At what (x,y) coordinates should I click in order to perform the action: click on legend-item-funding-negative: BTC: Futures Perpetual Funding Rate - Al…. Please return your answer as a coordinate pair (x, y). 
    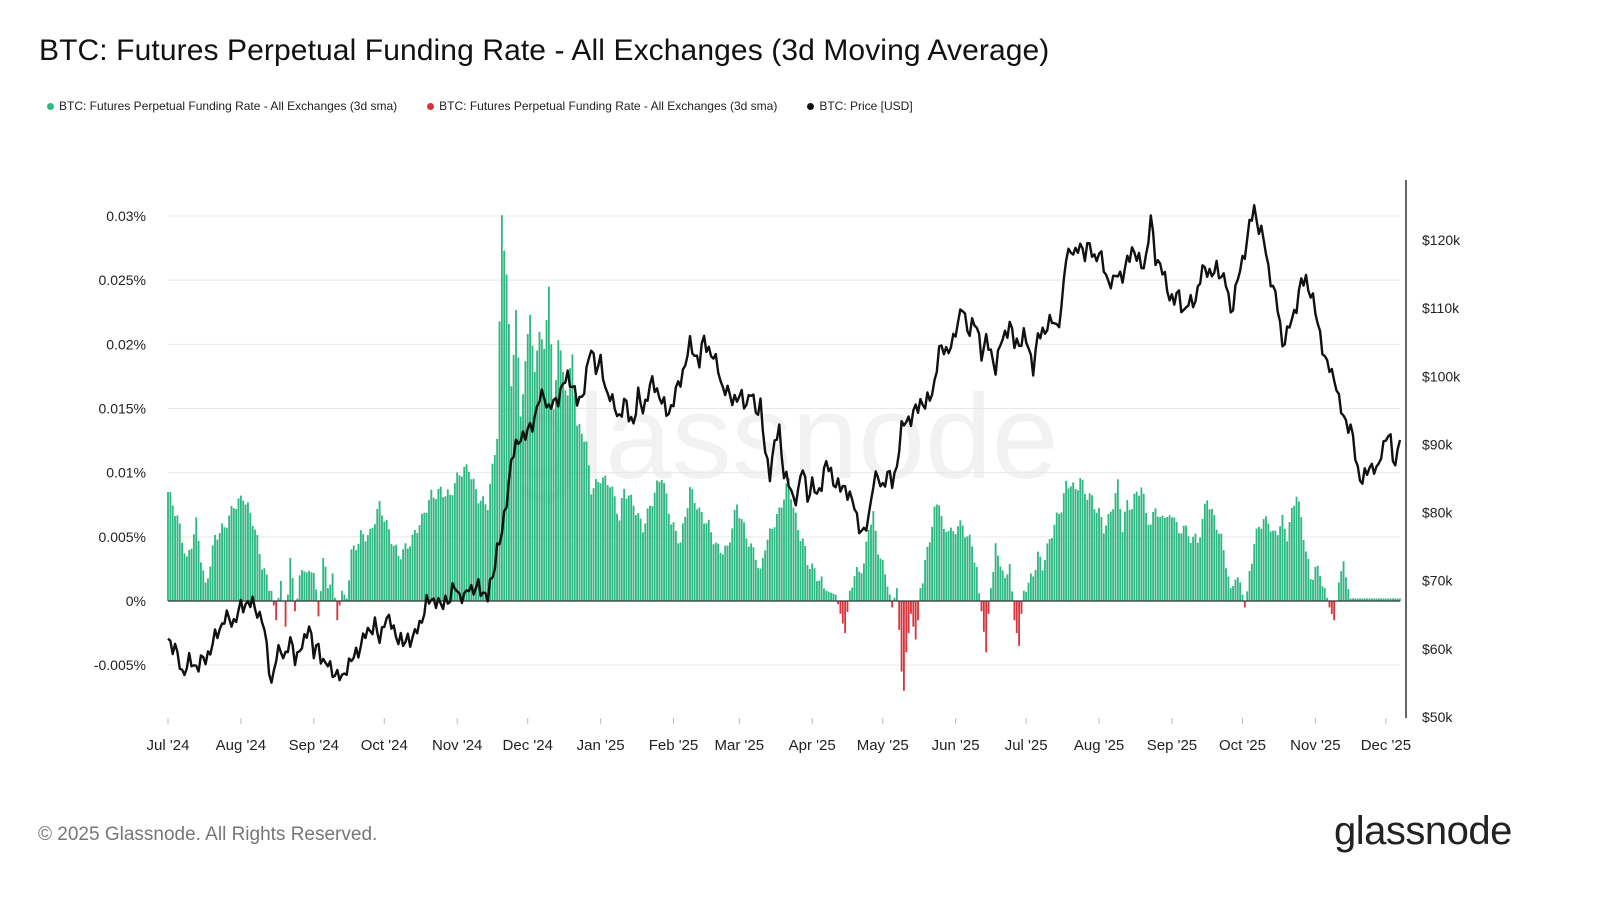
    Looking at the image, I should click on (602, 106).